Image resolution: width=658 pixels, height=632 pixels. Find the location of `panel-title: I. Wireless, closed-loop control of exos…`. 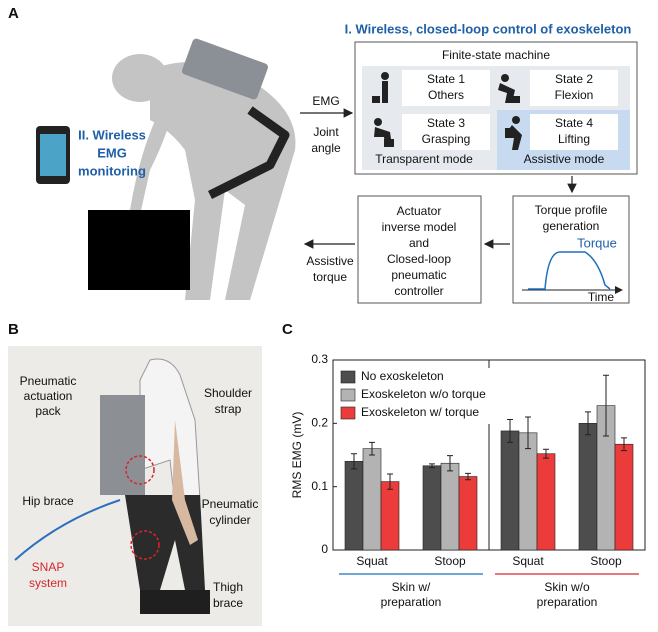

panel-title: I. Wireless, closed-loop control of exos… is located at coordinates (488, 28).